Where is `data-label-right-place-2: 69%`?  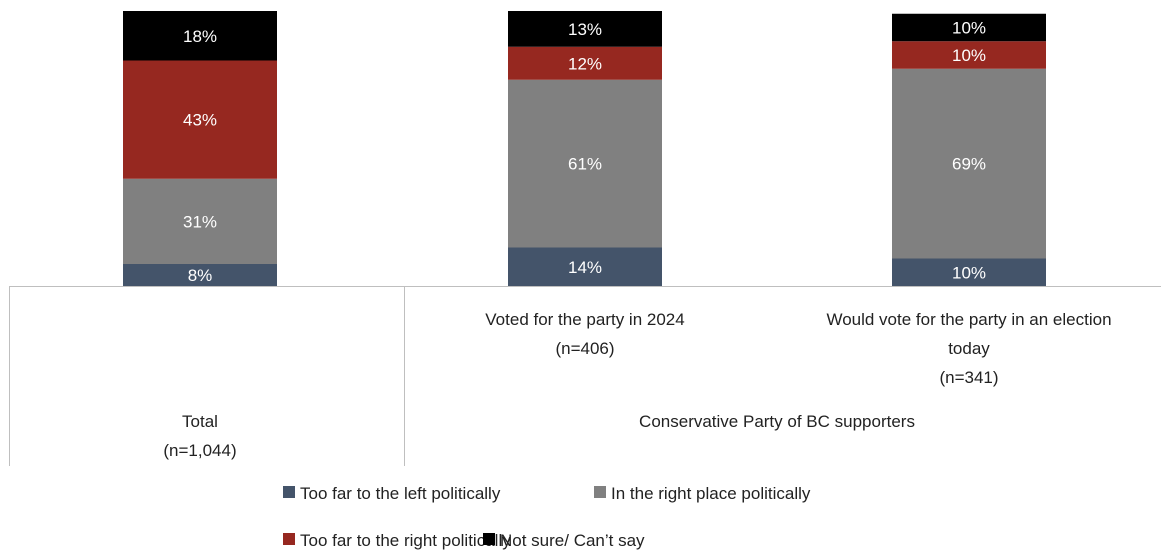
data-label-right-place-2: 69% is located at coordinates (969, 164).